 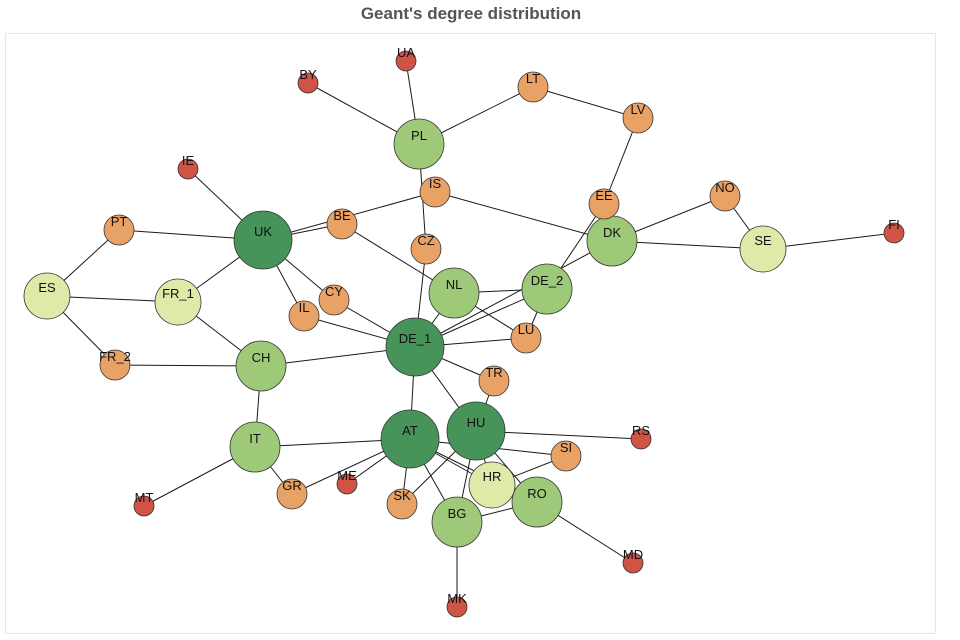 I want to click on node-se: SE, so click(x=763, y=249).